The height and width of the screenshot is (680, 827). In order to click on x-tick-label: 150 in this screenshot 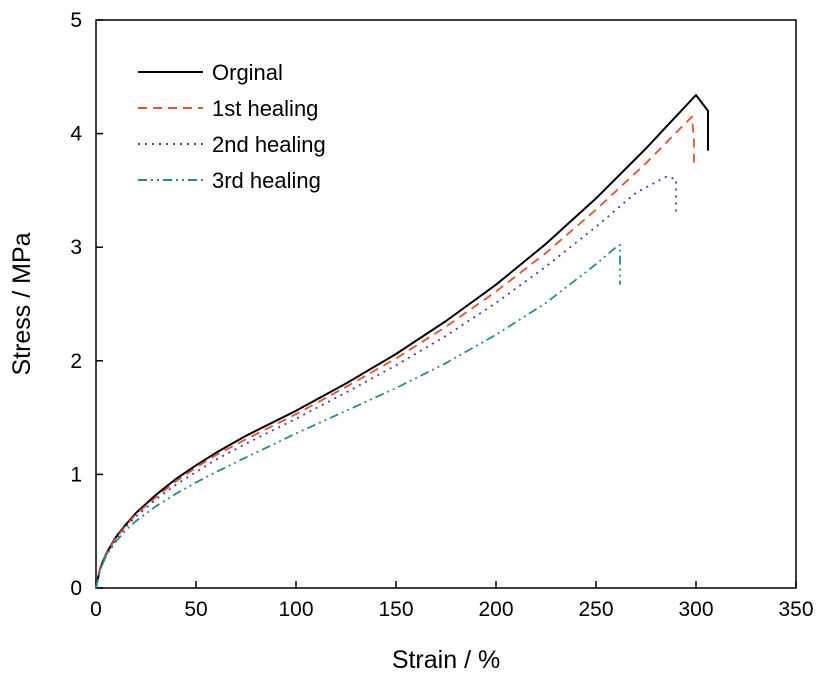, I will do `click(395, 609)`.